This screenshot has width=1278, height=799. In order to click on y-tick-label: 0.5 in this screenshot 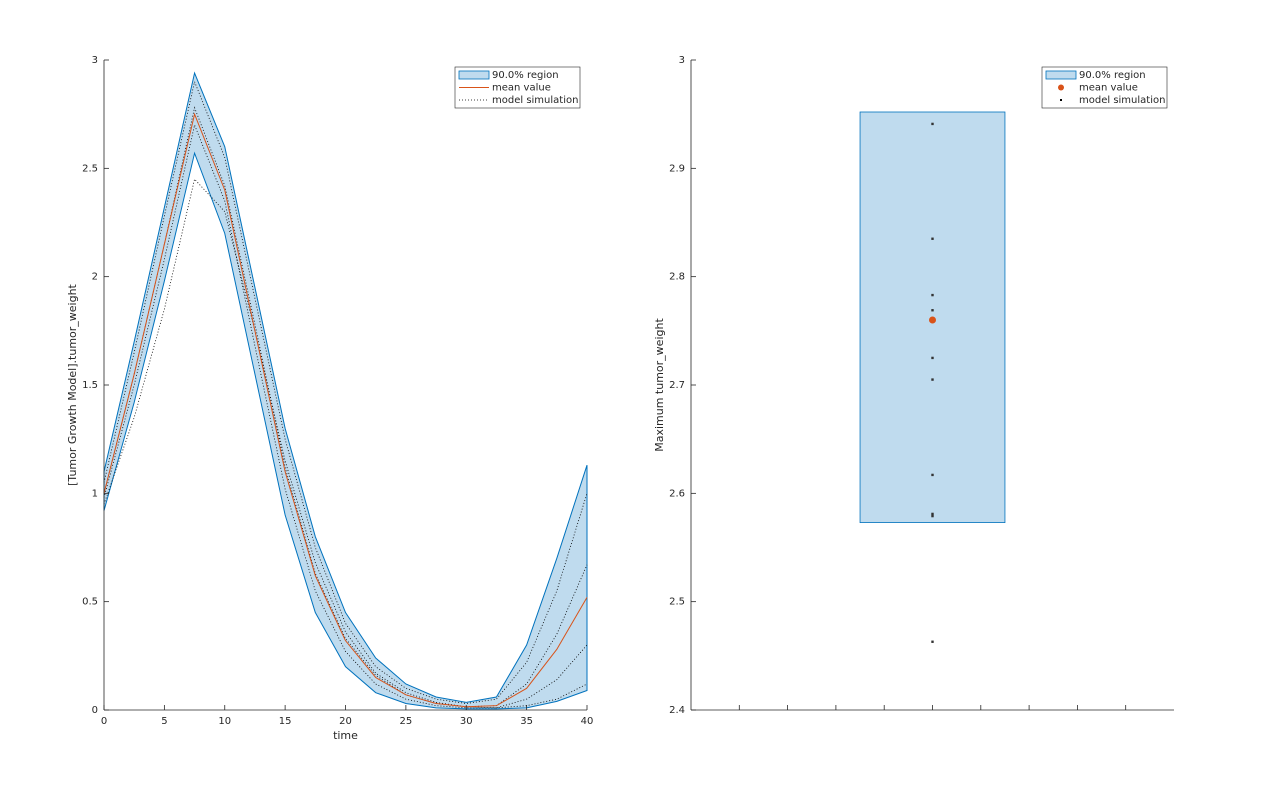, I will do `click(90, 602)`.